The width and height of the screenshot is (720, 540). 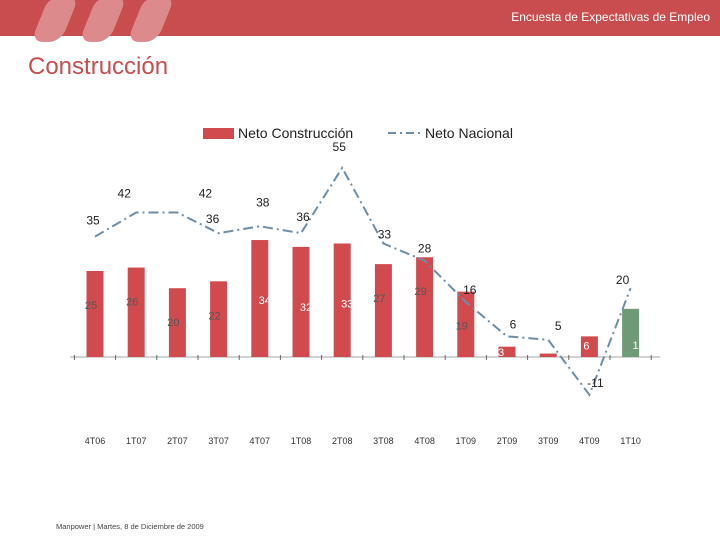 What do you see at coordinates (301, 441) in the screenshot?
I see `x-tick-label: 1T08` at bounding box center [301, 441].